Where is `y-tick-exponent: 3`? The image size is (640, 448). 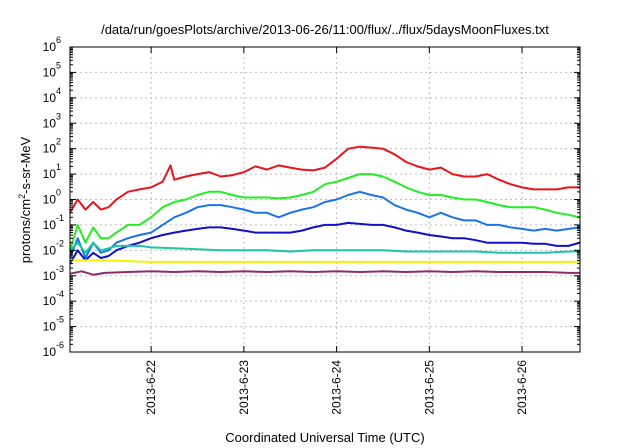
y-tick-exponent: 3 is located at coordinates (58, 116).